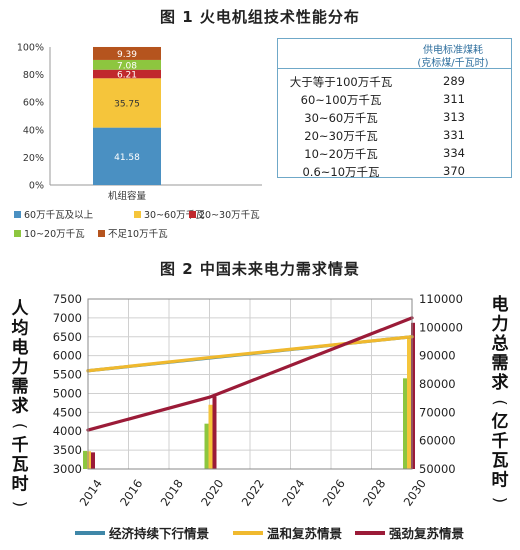  Describe the element at coordinates (305, 533) in the screenshot. I see `chart2-legend-label: 温和复苏情景` at that location.